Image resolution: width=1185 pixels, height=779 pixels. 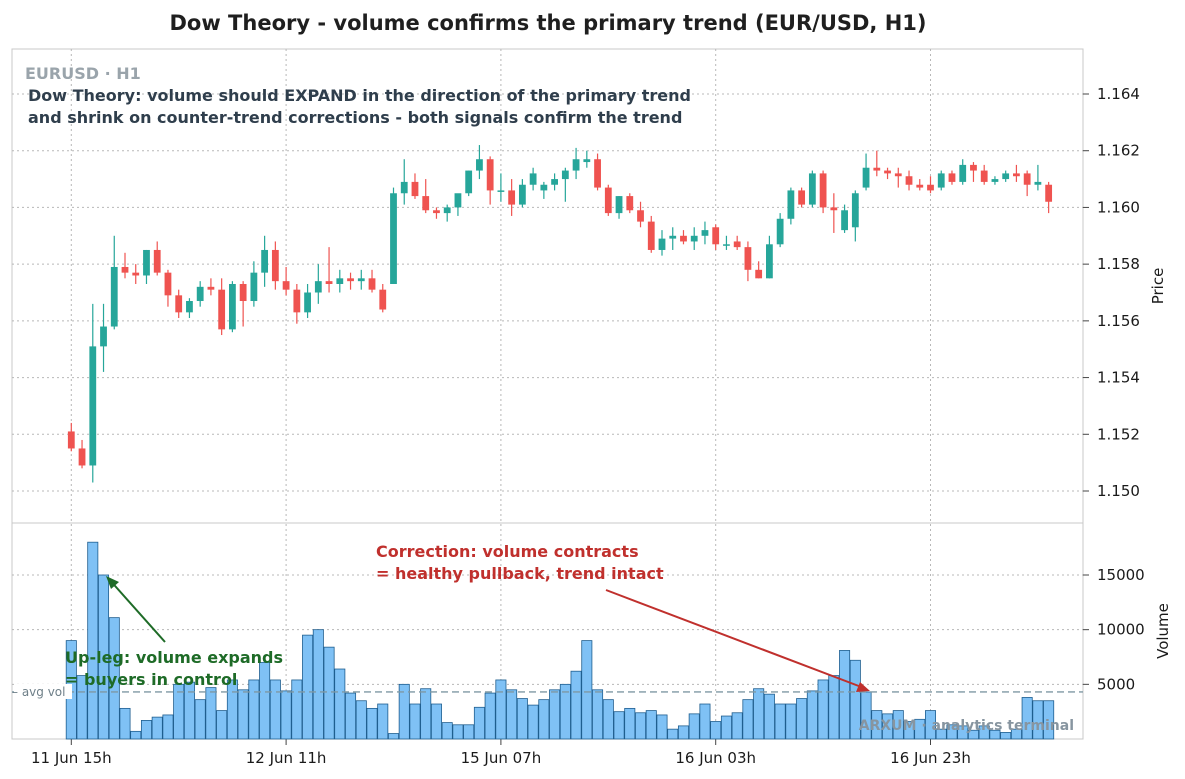 I want to click on volume-tick-label: 5000, so click(x=1116, y=684).